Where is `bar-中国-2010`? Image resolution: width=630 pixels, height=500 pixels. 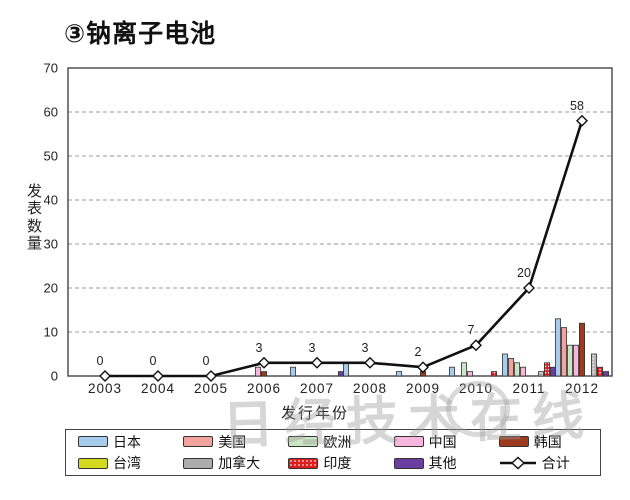 bar-中国-2010 is located at coordinates (469, 374).